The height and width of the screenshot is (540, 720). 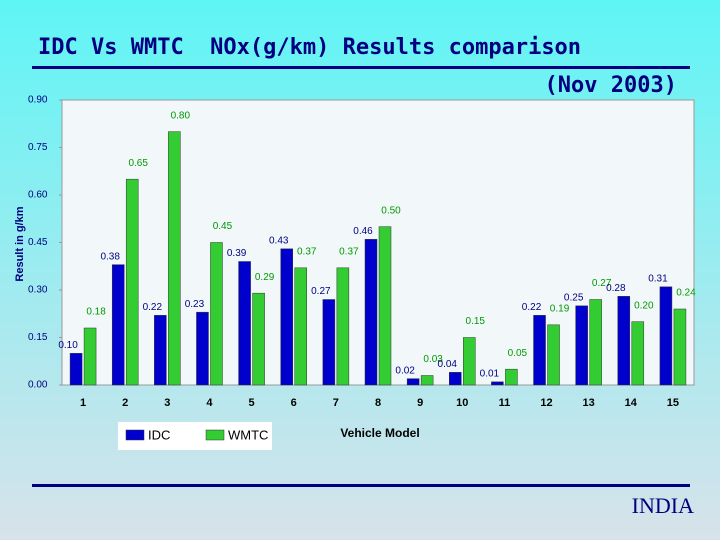 What do you see at coordinates (38, 100) in the screenshot?
I see `y-tick-label: 0.90` at bounding box center [38, 100].